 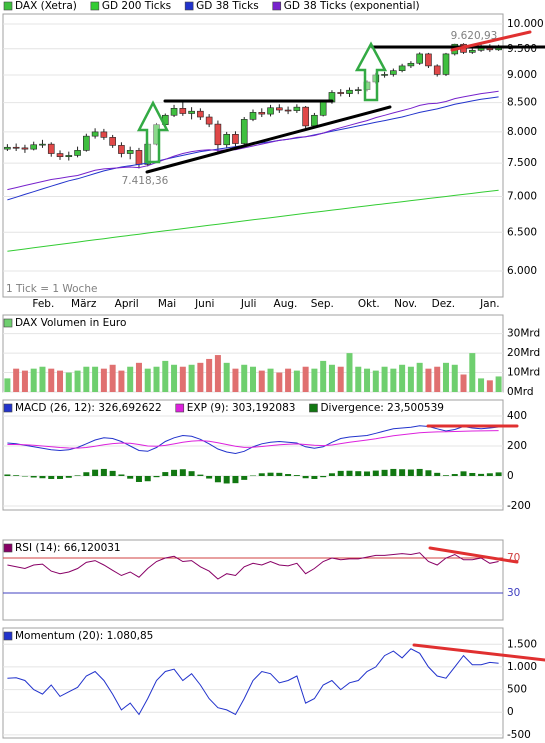 What do you see at coordinates (84, 636) in the screenshot?
I see `legend-label: Momentum (20): 1.080,85` at bounding box center [84, 636].